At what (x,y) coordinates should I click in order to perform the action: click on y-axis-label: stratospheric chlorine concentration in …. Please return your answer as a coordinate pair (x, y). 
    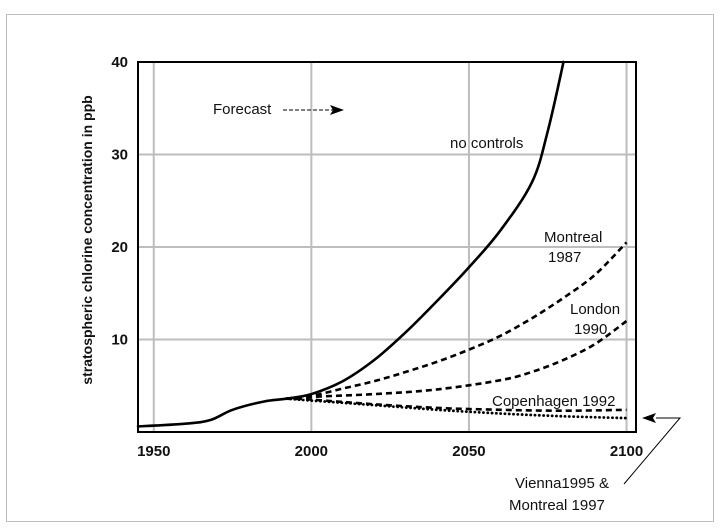
    Looking at the image, I should click on (87, 239).